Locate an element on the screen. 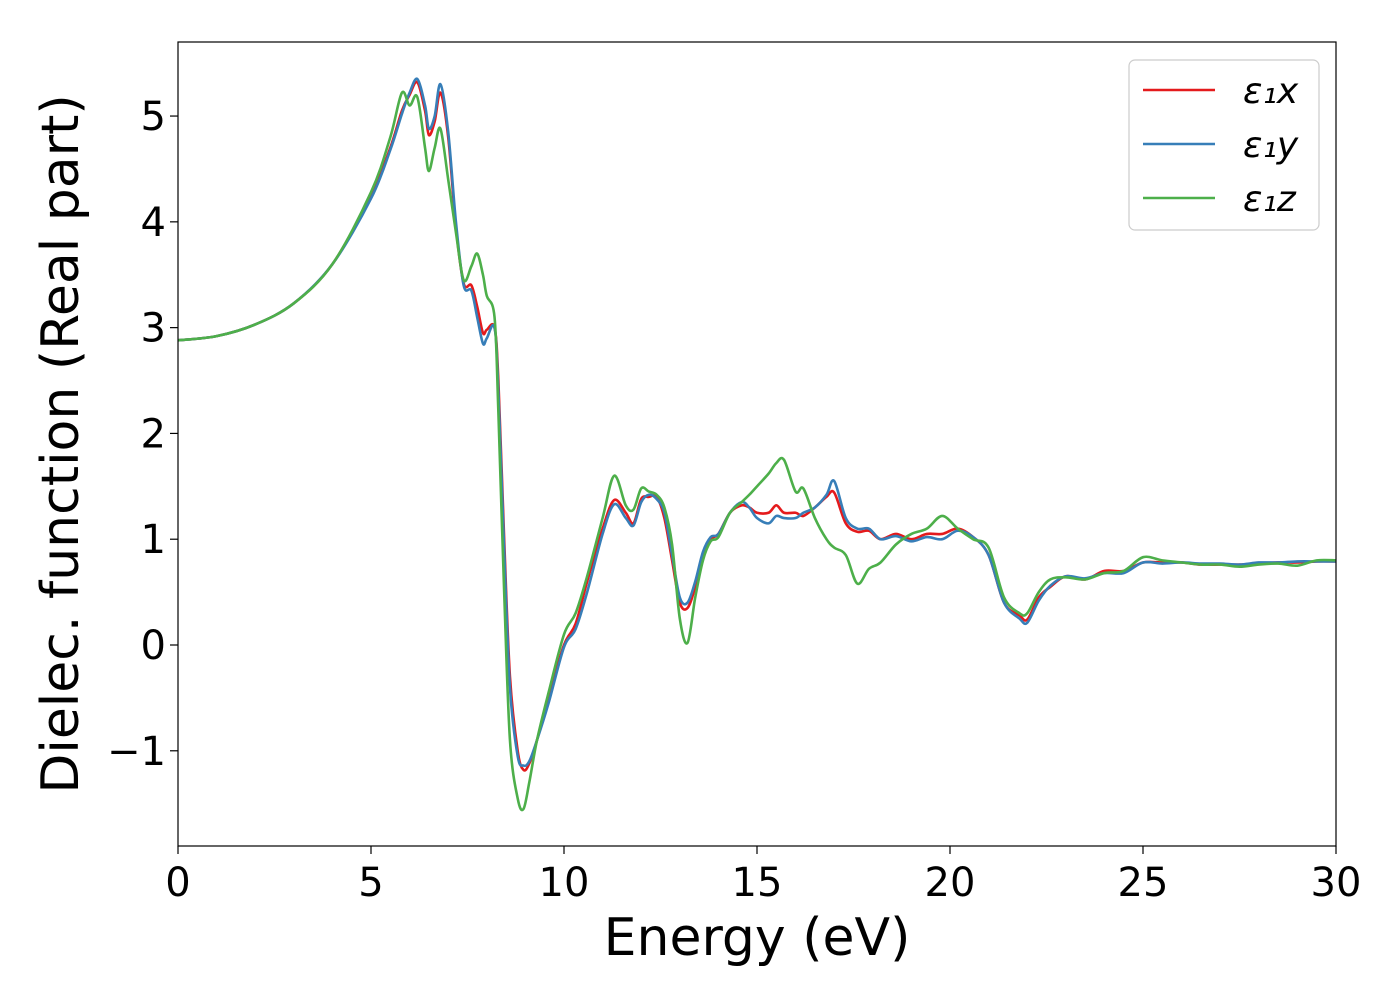 The image size is (1400, 1000). legend: ε₁x ε₁y ε₁z is located at coordinates (1224, 145).